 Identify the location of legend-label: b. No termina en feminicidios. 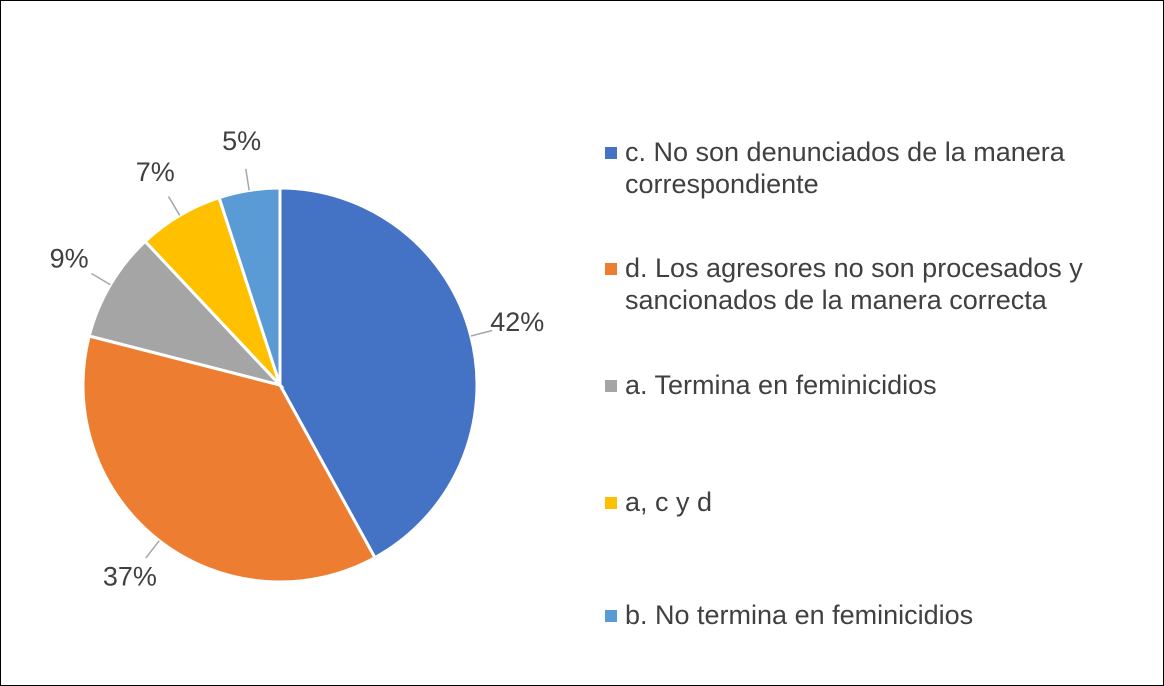
(799, 615).